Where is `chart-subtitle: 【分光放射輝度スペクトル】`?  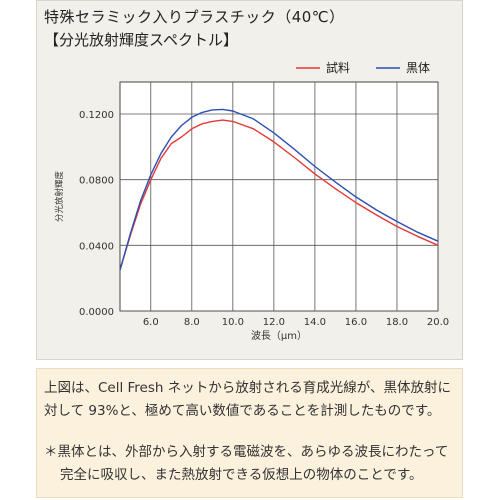 chart-subtitle: 【分光放射輝度スペクトル】 is located at coordinates (141, 40).